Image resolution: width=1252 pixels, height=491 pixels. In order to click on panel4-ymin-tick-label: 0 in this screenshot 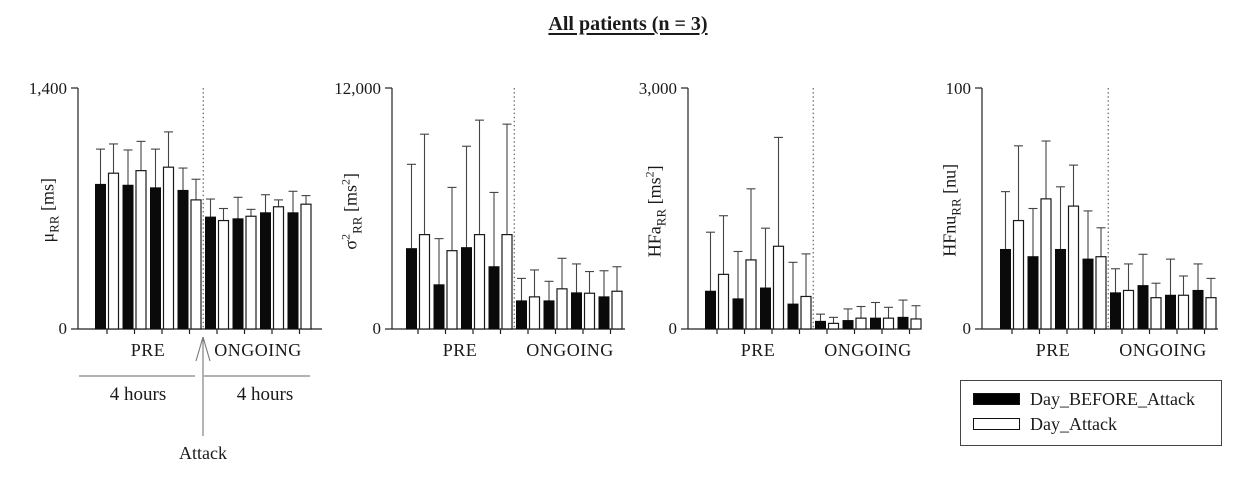, I will do `click(967, 328)`.